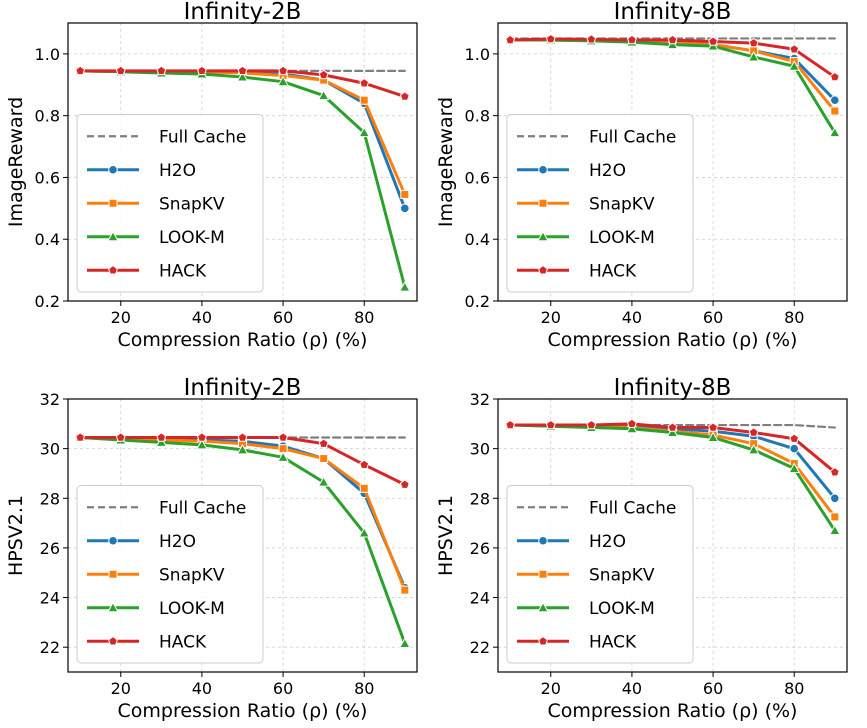  What do you see at coordinates (192, 609) in the screenshot?
I see `legend-label: LOOK-M` at bounding box center [192, 609].